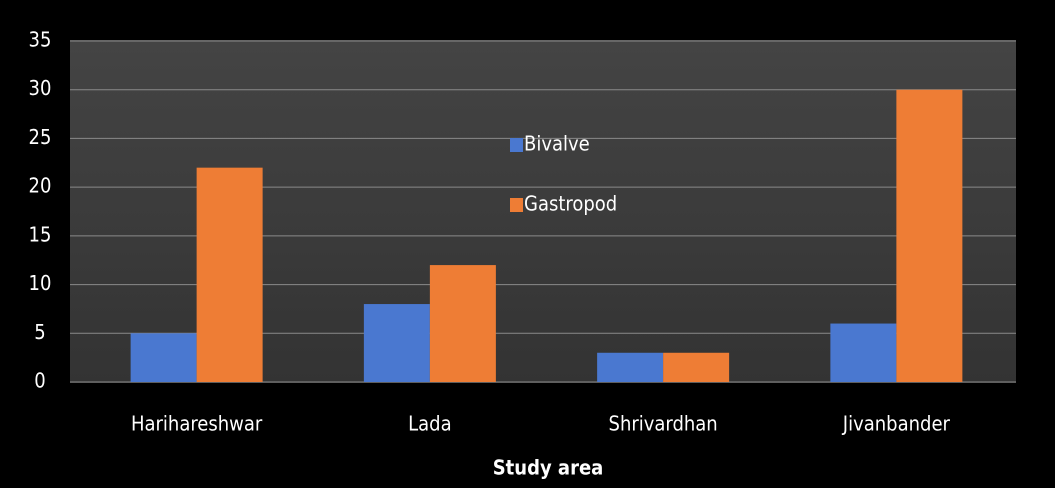 This screenshot has width=1055, height=488. What do you see at coordinates (40, 283) in the screenshot?
I see `y-tick-label: 10` at bounding box center [40, 283].